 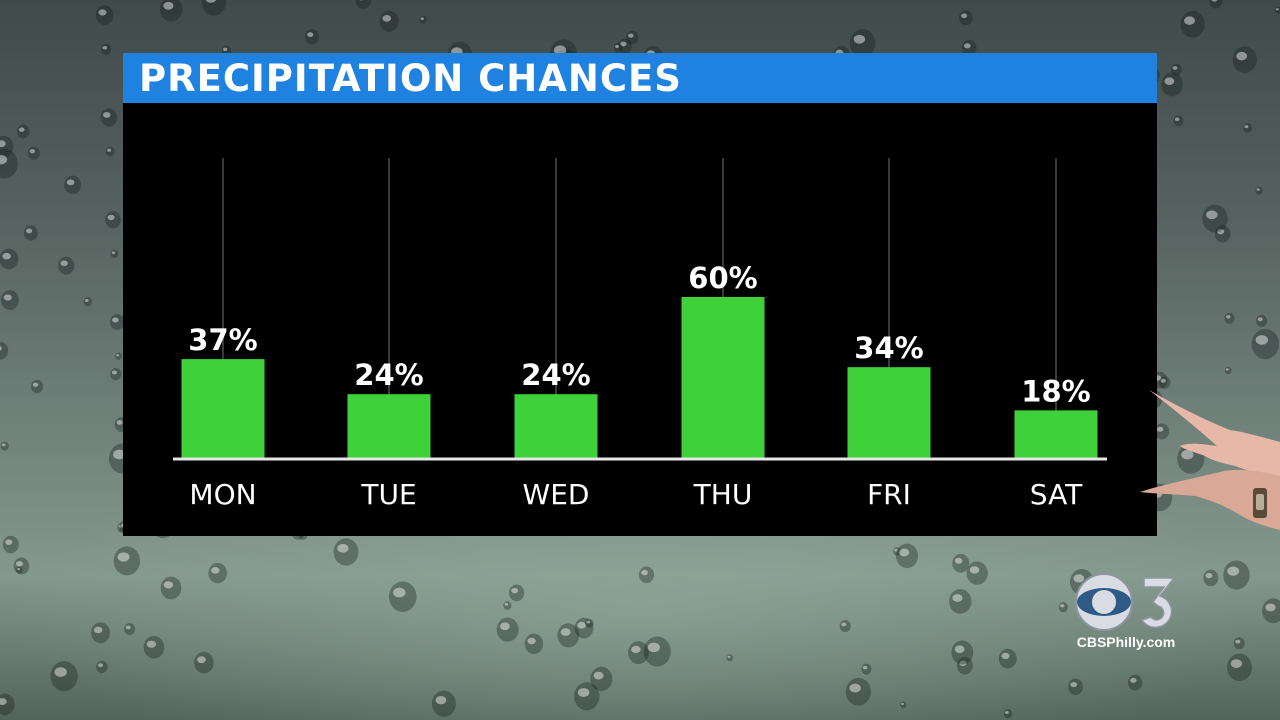 I want to click on category-label: THU, so click(x=723, y=494).